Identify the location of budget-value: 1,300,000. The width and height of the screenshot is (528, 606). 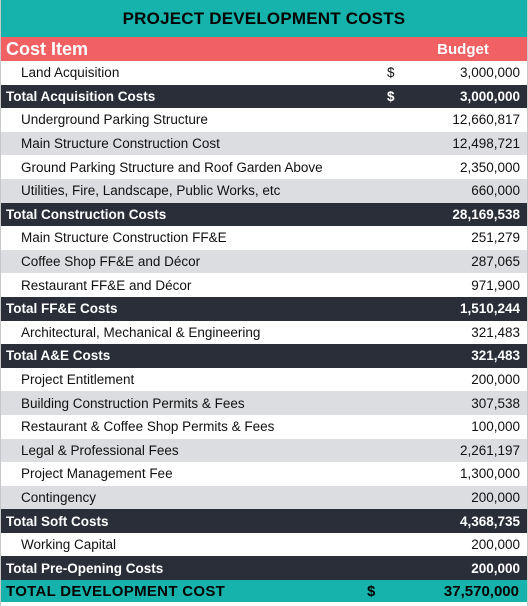
(489, 474).